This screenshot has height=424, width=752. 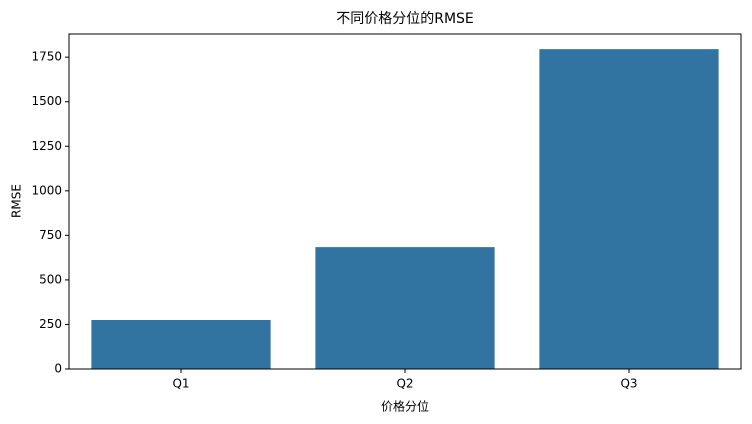 What do you see at coordinates (404, 384) in the screenshot?
I see `x-tick-label: Q2` at bounding box center [404, 384].